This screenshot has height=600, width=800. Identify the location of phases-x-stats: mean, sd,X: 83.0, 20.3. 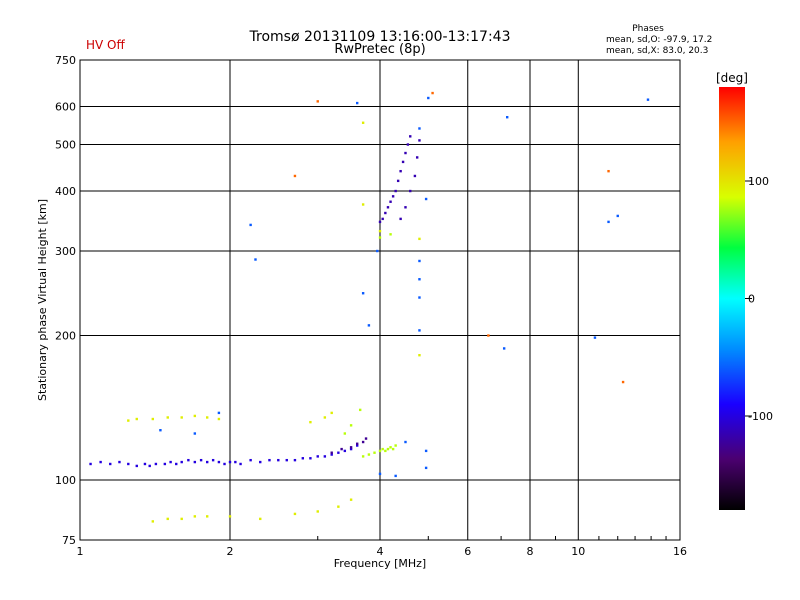
(657, 51).